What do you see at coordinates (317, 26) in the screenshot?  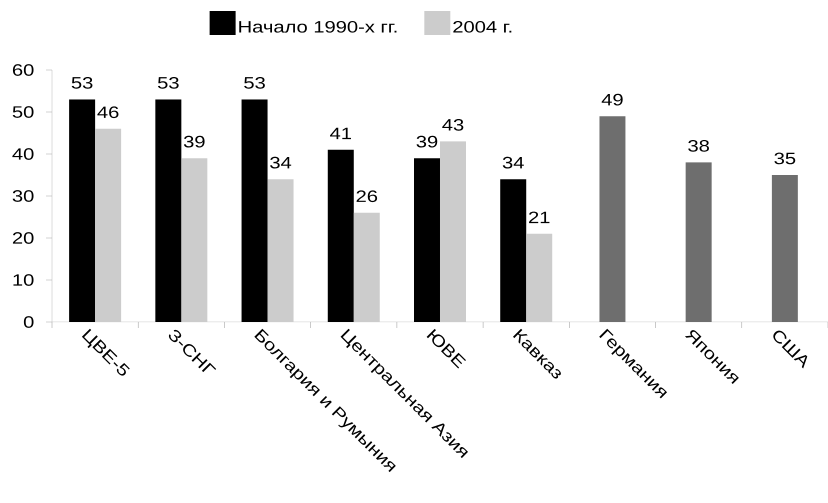 I see `legend-label: Начало 1990-х гг.` at bounding box center [317, 26].